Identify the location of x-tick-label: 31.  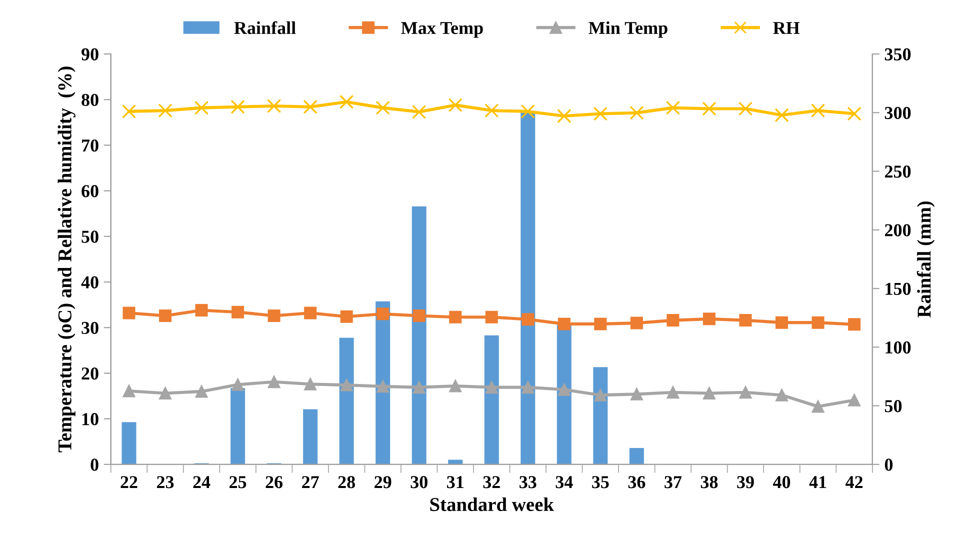
(455, 482).